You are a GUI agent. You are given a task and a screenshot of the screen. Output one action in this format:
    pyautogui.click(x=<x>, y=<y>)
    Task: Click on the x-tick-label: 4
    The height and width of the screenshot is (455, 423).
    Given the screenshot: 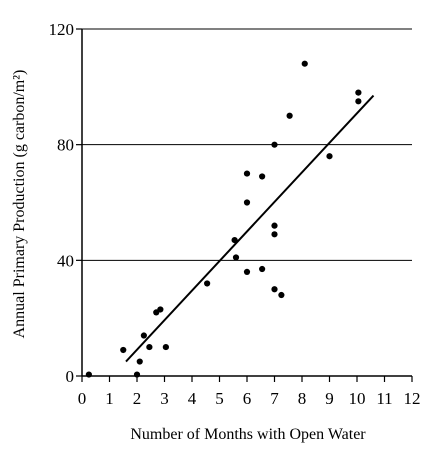 What is the action you would take?
    pyautogui.click(x=192, y=398)
    